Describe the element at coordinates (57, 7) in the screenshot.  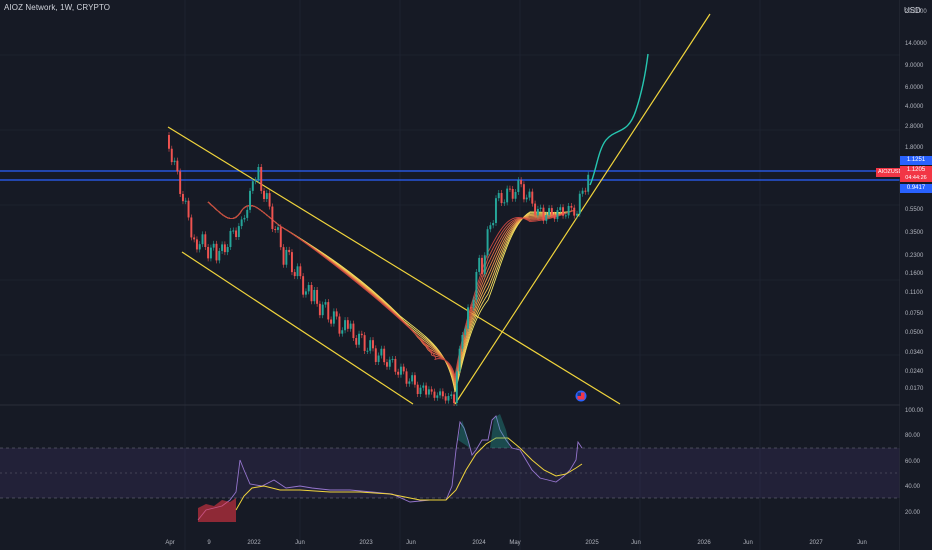
I see `chart-title: AIOZ Network, 1W, CRYPTO` at that location.